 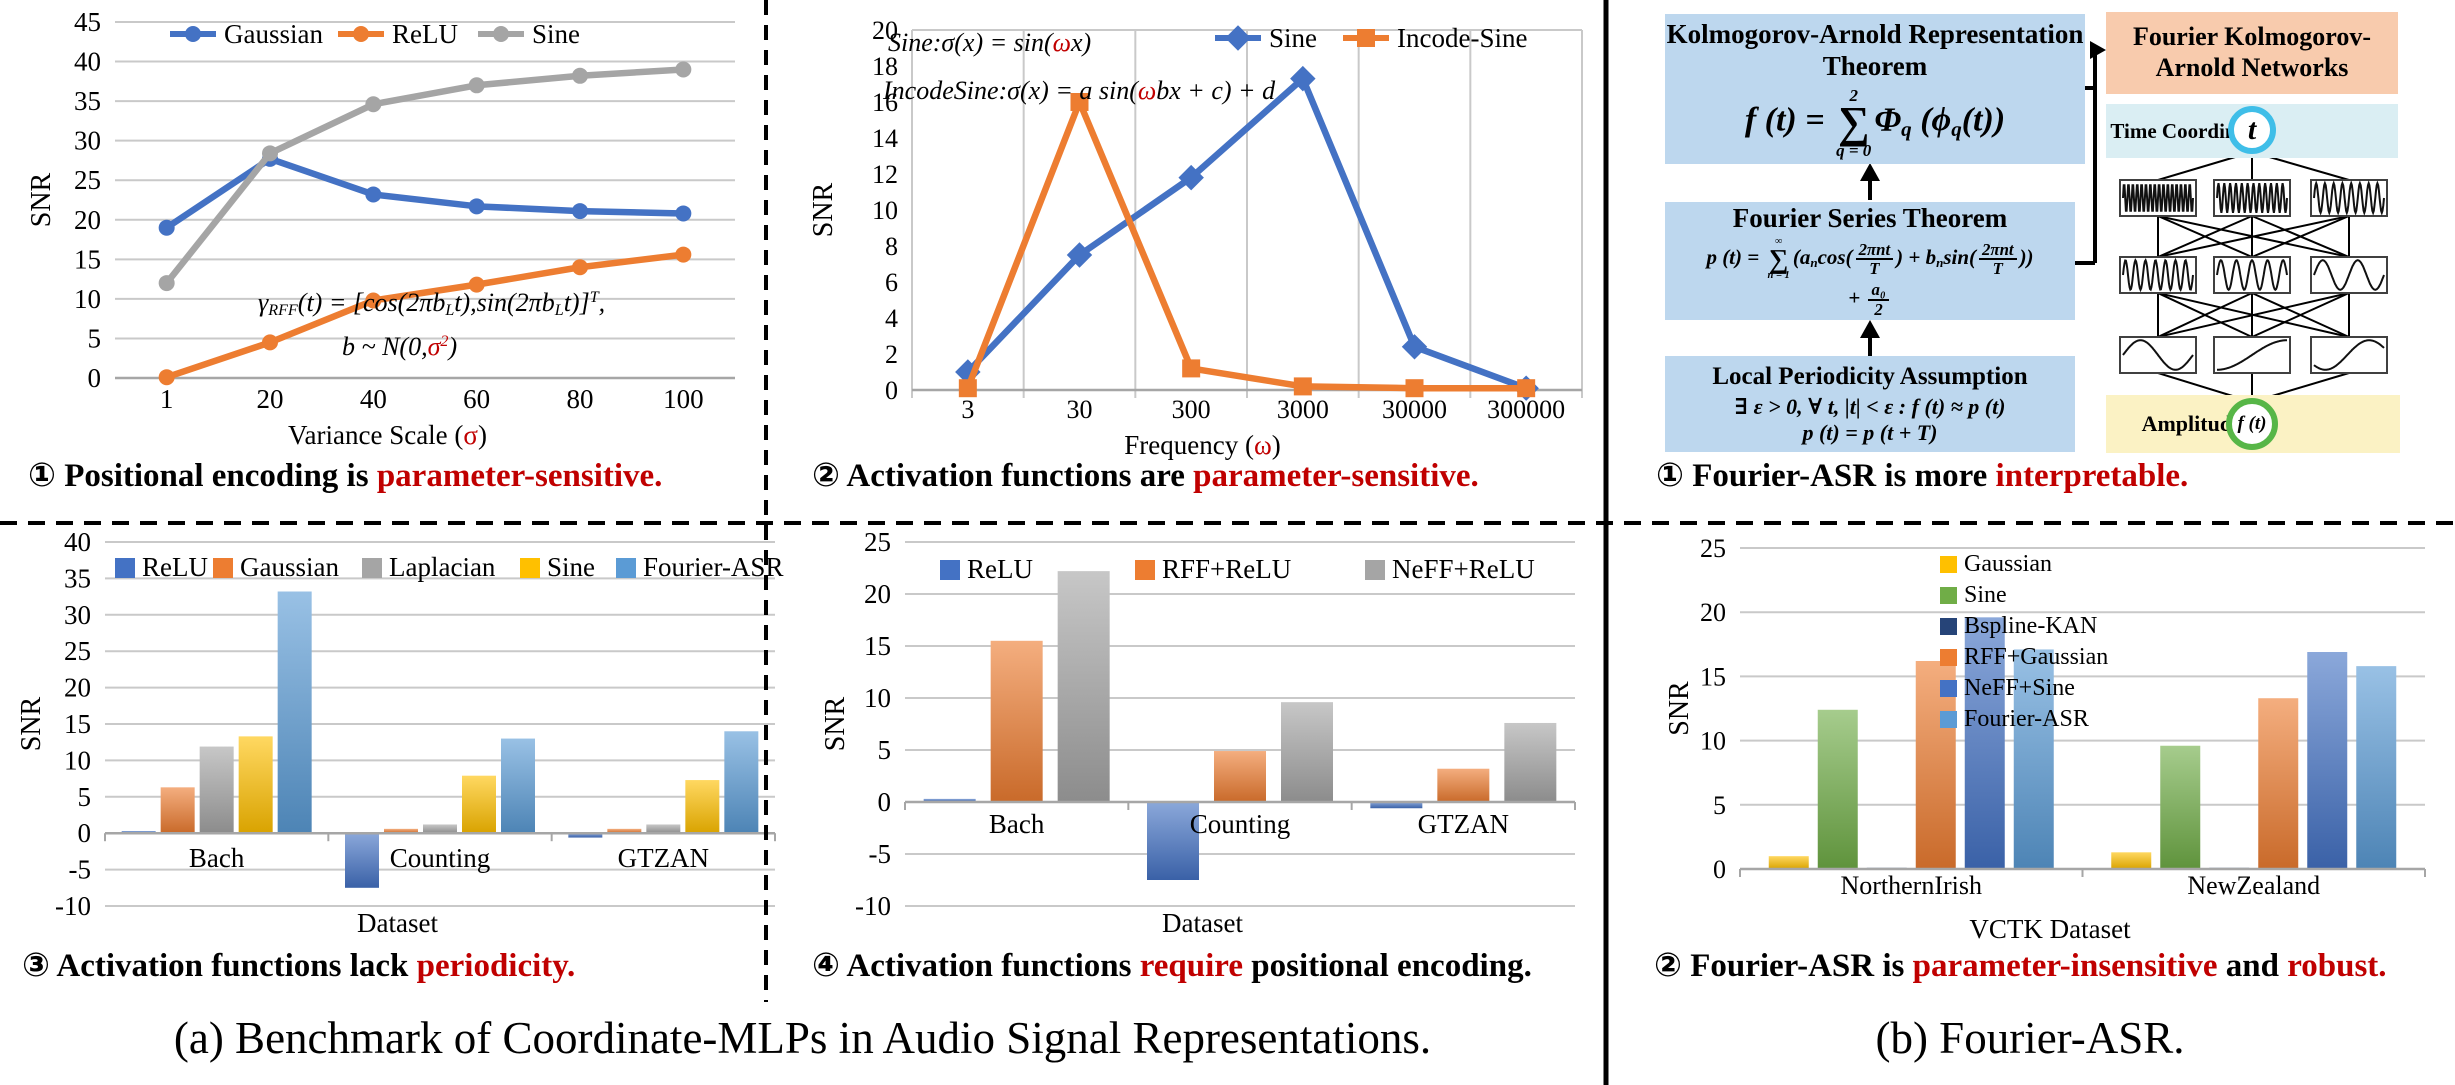 I want to click on svg-text: 3000, so click(x=1303, y=409).